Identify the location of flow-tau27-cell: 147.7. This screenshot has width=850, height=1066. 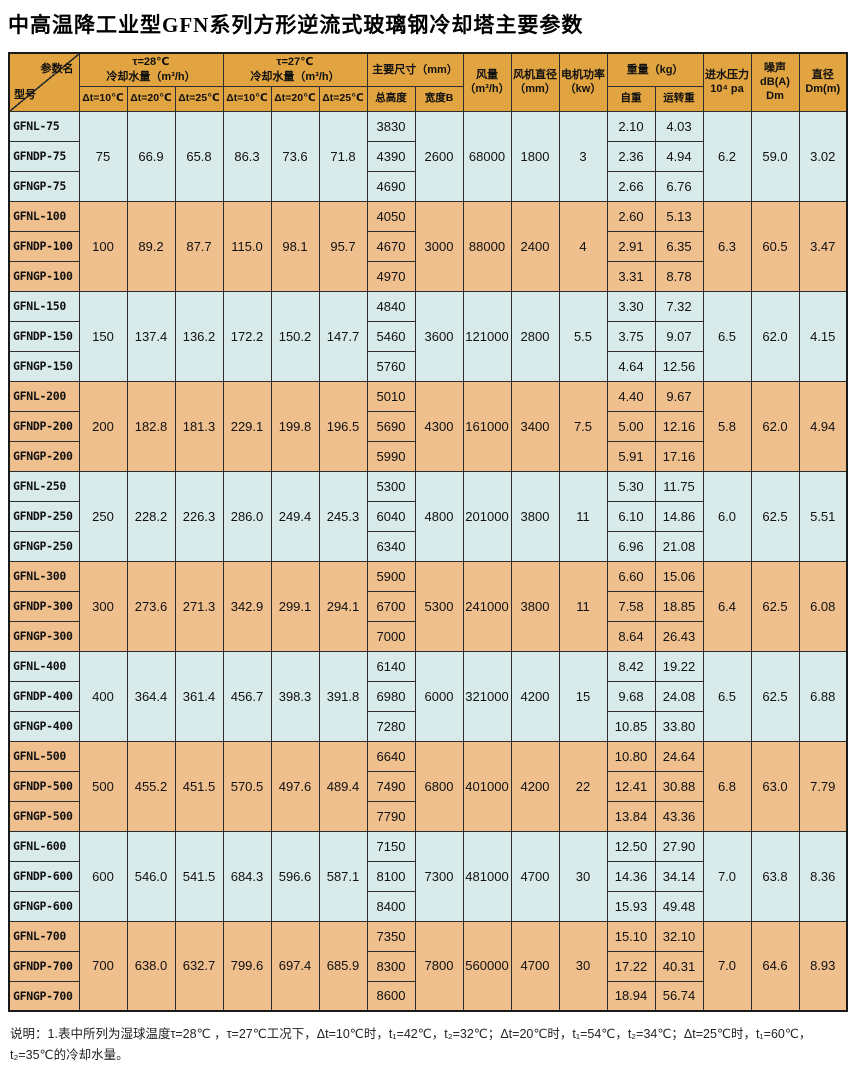
(343, 336).